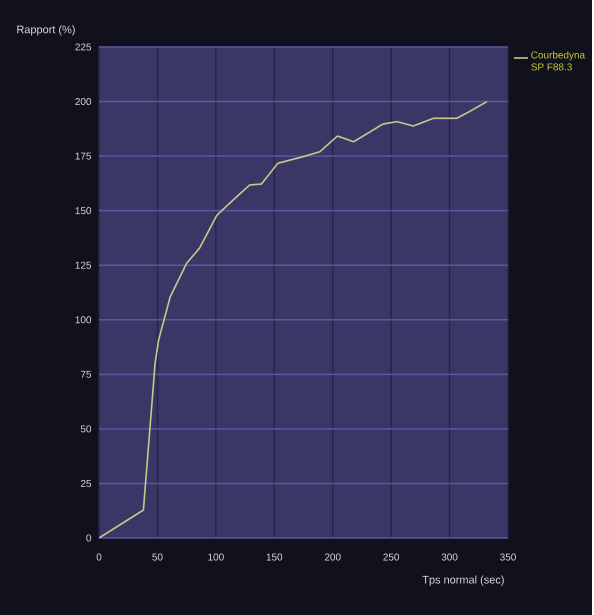  What do you see at coordinates (508, 557) in the screenshot?
I see `x-tick-label: 350` at bounding box center [508, 557].